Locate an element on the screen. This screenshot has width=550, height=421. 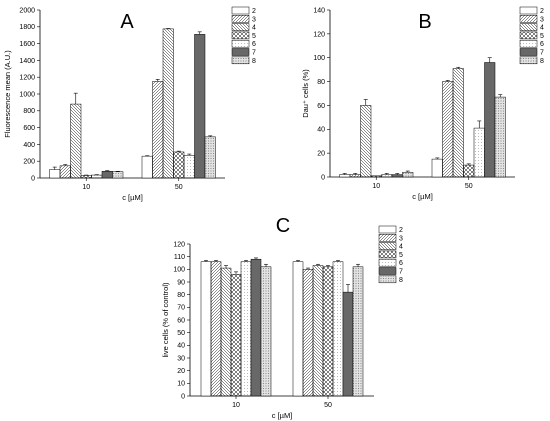
y-tick-label: 1600 is located at coordinates (27, 44).